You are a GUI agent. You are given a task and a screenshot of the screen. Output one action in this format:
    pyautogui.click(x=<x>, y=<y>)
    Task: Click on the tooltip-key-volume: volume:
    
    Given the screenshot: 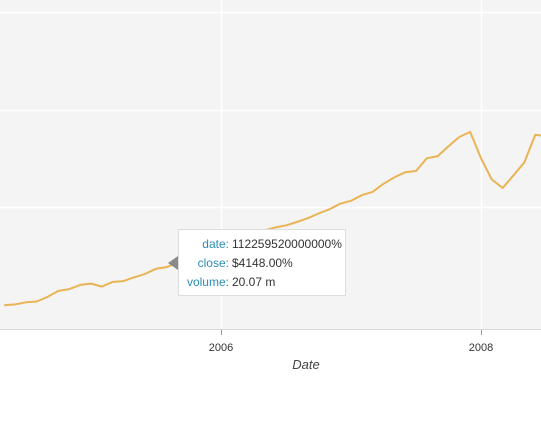 What is the action you would take?
    pyautogui.click(x=207, y=282)
    